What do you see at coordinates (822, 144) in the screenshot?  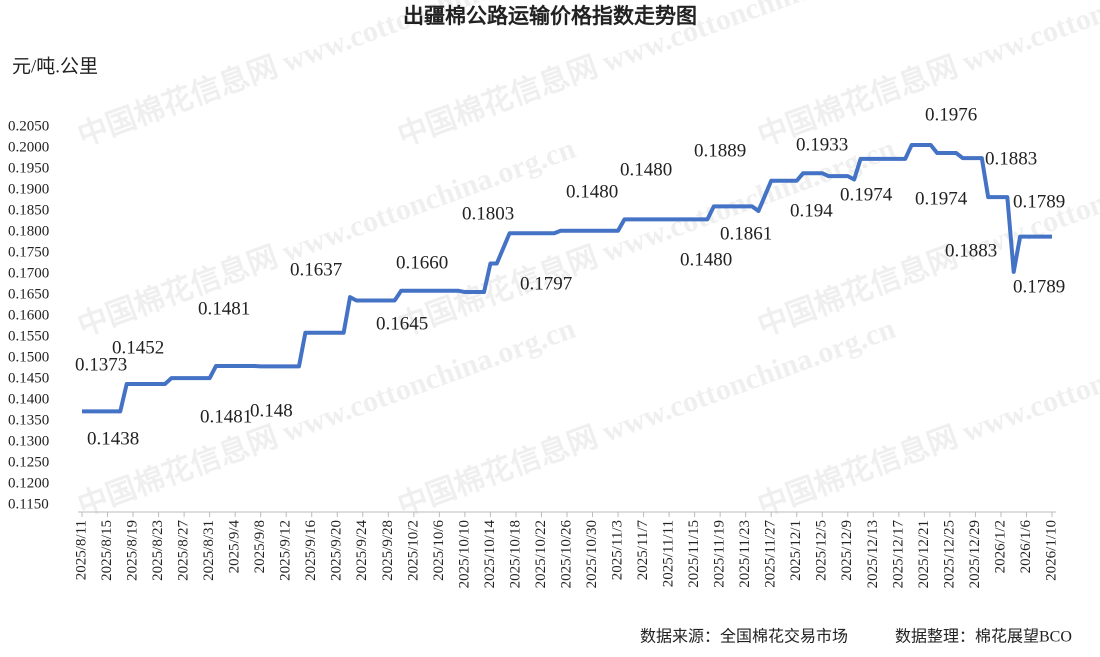 I see `data-annotation: 0.1933` at bounding box center [822, 144].